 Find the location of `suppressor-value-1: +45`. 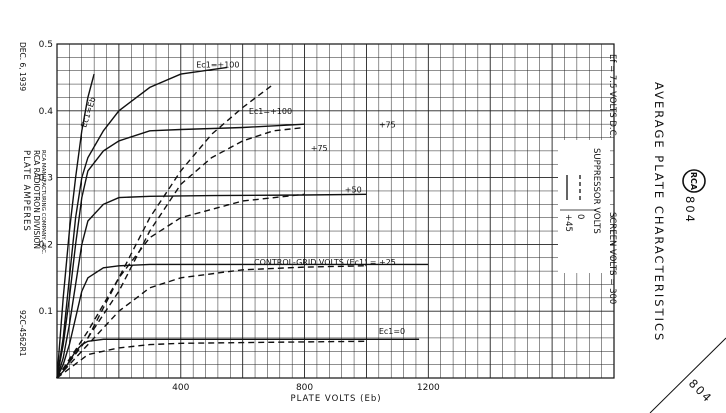

suppressor-value-1: +45 is located at coordinates (568, 223).